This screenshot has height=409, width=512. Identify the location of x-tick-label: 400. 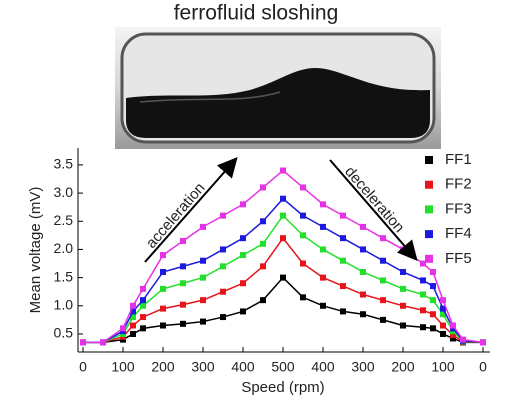
(323, 367).